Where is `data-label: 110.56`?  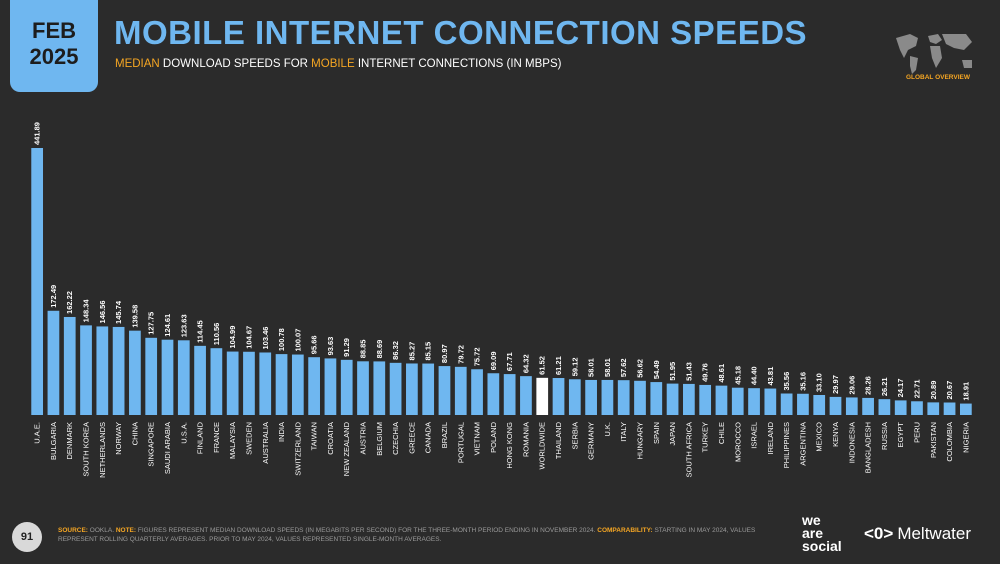 data-label: 110.56 is located at coordinates (216, 334).